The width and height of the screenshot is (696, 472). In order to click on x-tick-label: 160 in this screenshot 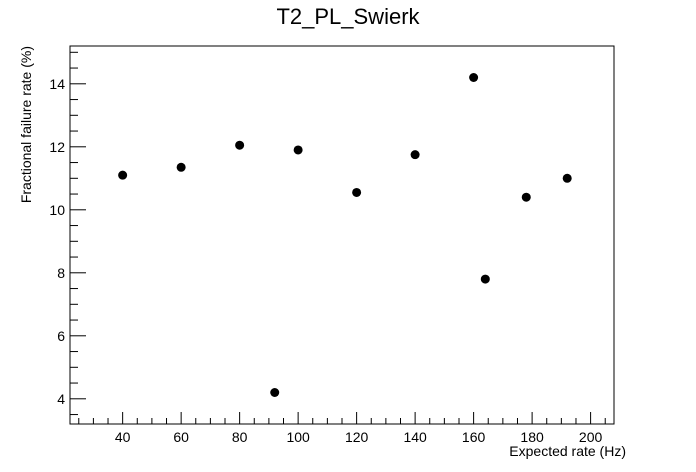, I will do `click(474, 437)`.